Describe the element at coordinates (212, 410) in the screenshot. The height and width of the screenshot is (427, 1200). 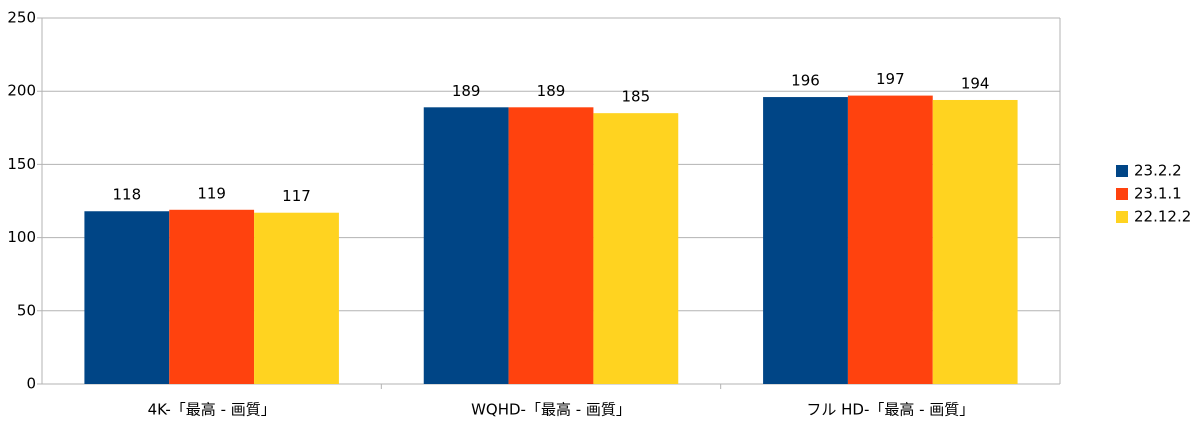
I see `x-tick-label: 4K-「最高 - 画質」` at that location.